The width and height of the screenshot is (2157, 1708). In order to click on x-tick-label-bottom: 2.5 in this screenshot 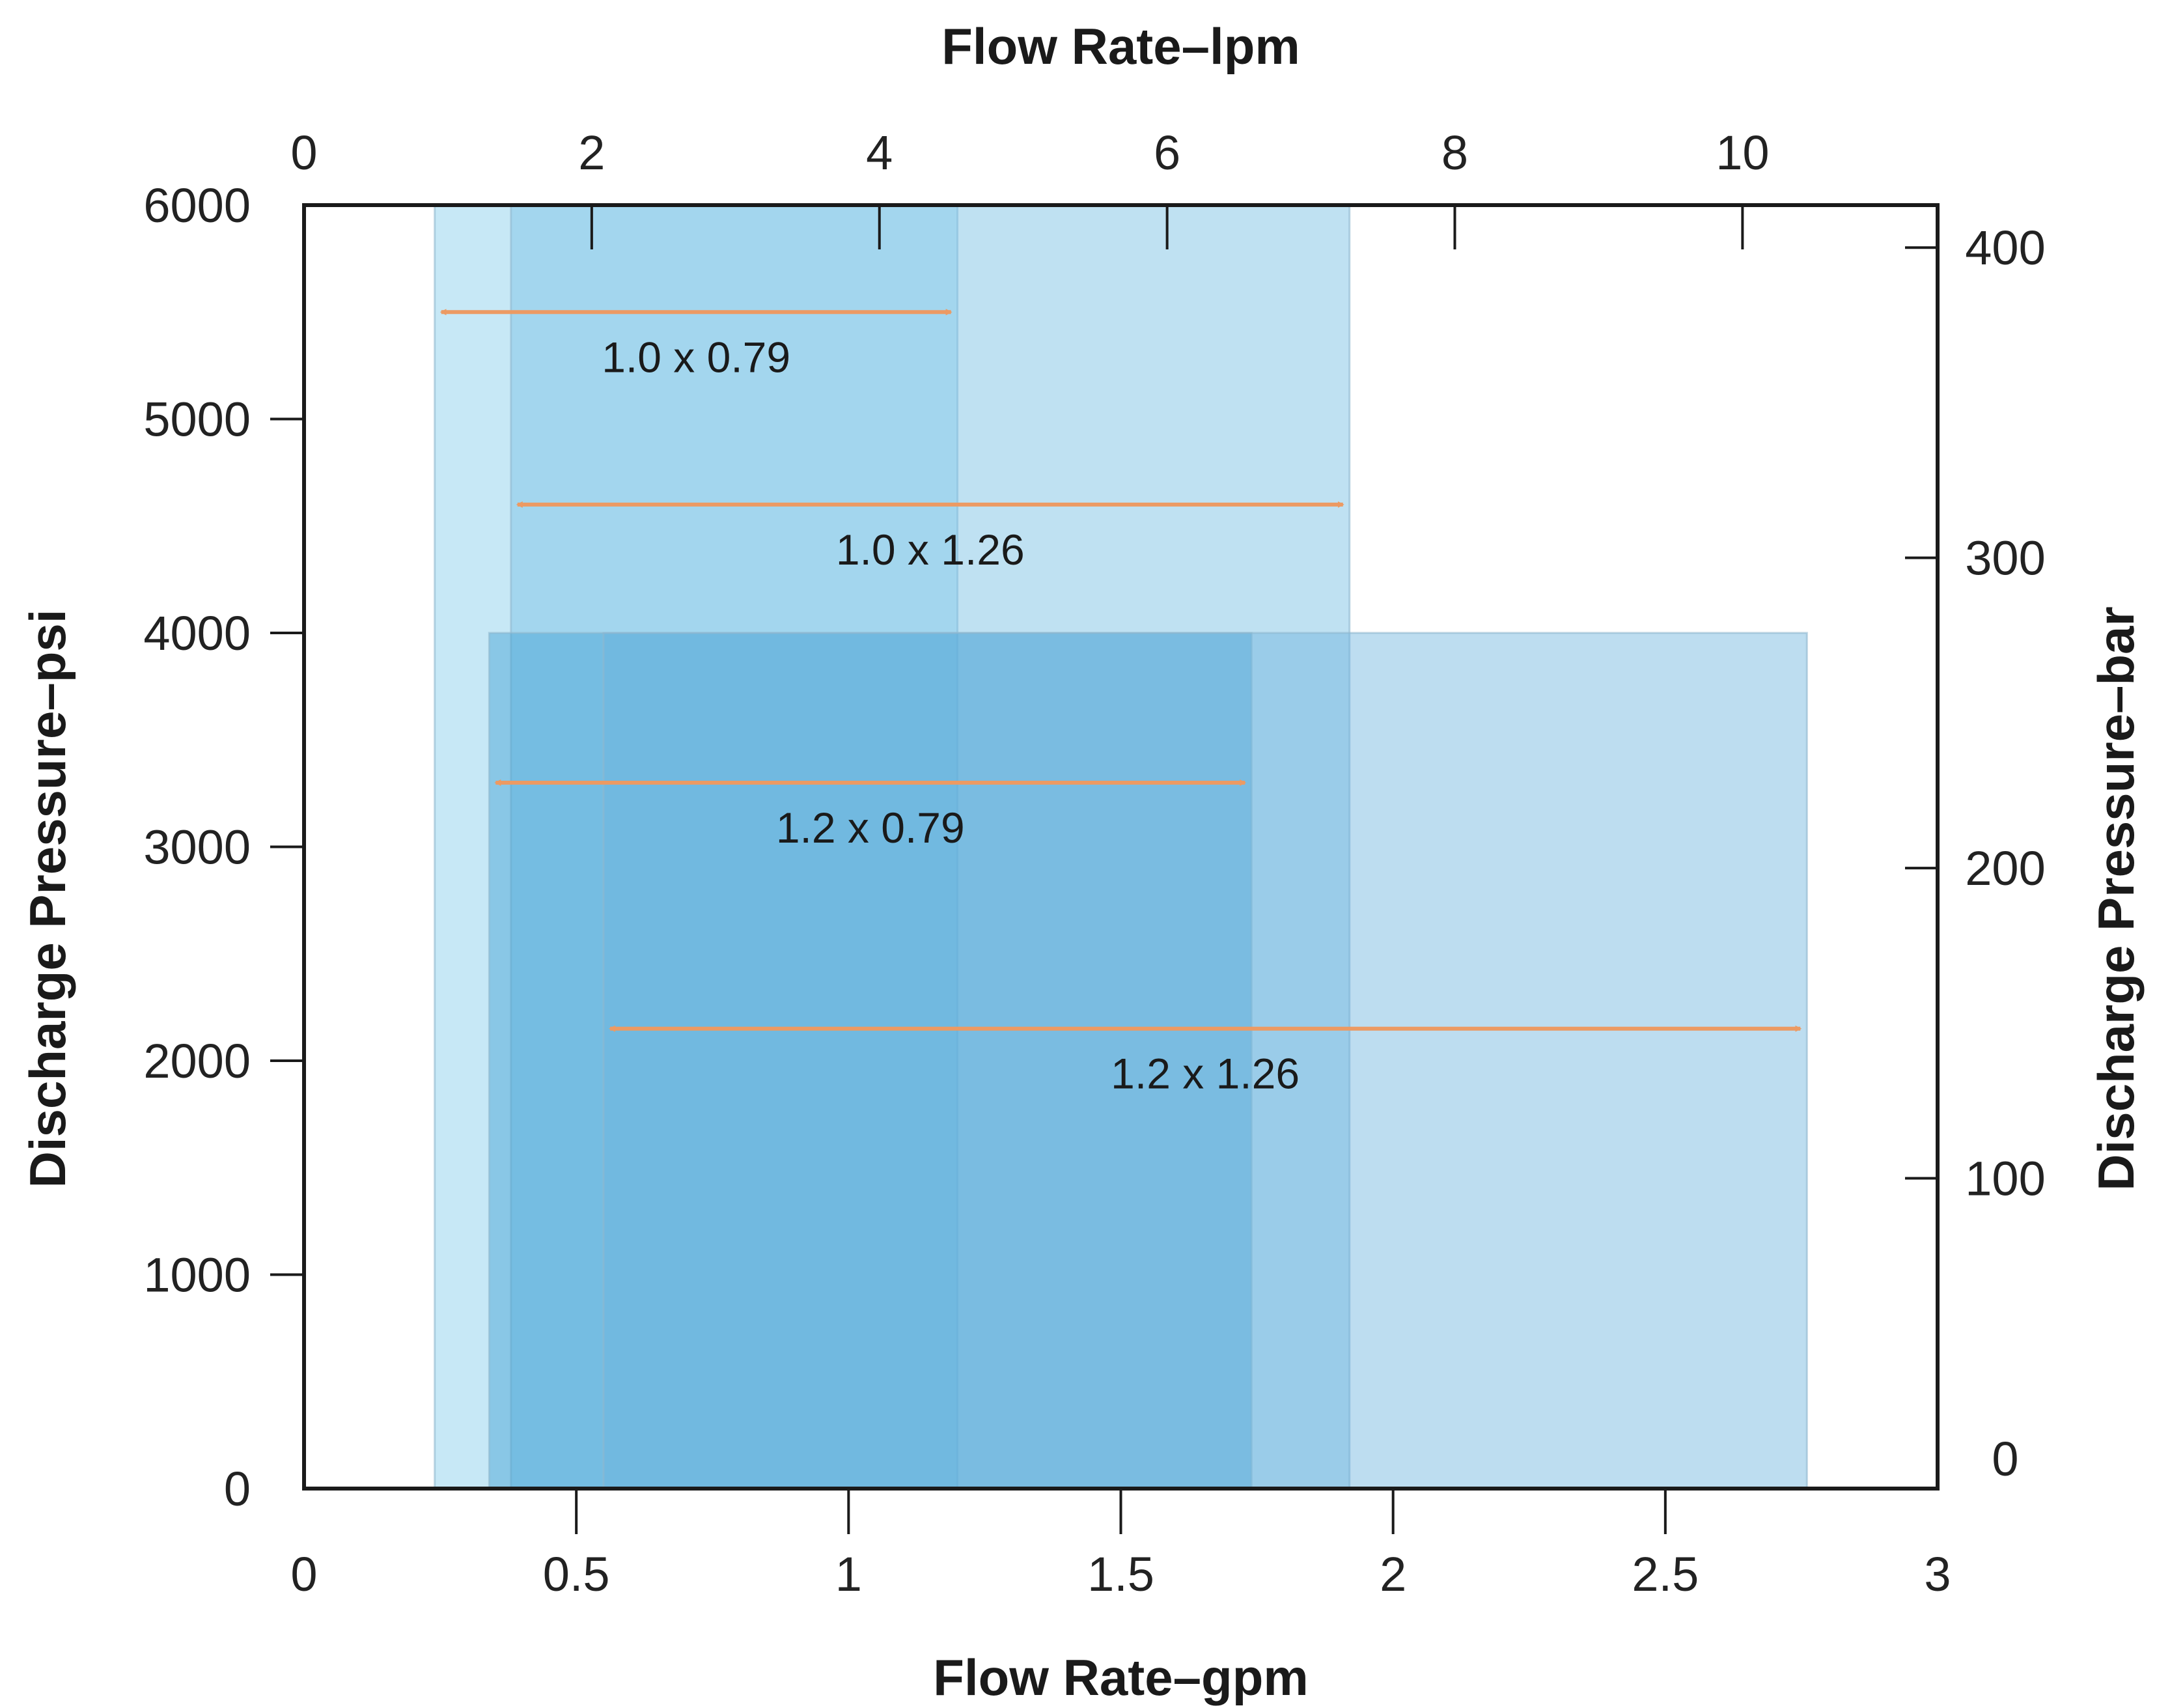, I will do `click(1665, 1574)`.